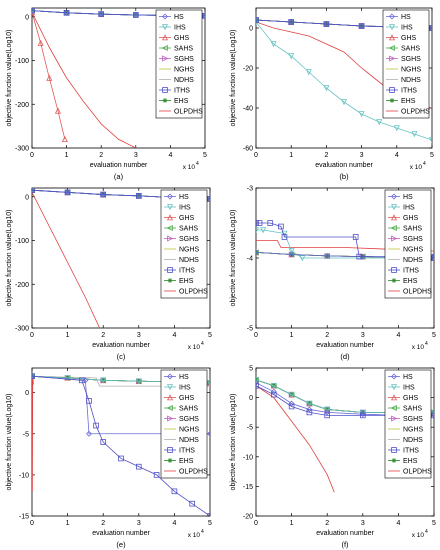 This screenshot has width=440, height=550. Describe the element at coordinates (394, 196) in the screenshot. I see `legend-marker-hs` at that location.